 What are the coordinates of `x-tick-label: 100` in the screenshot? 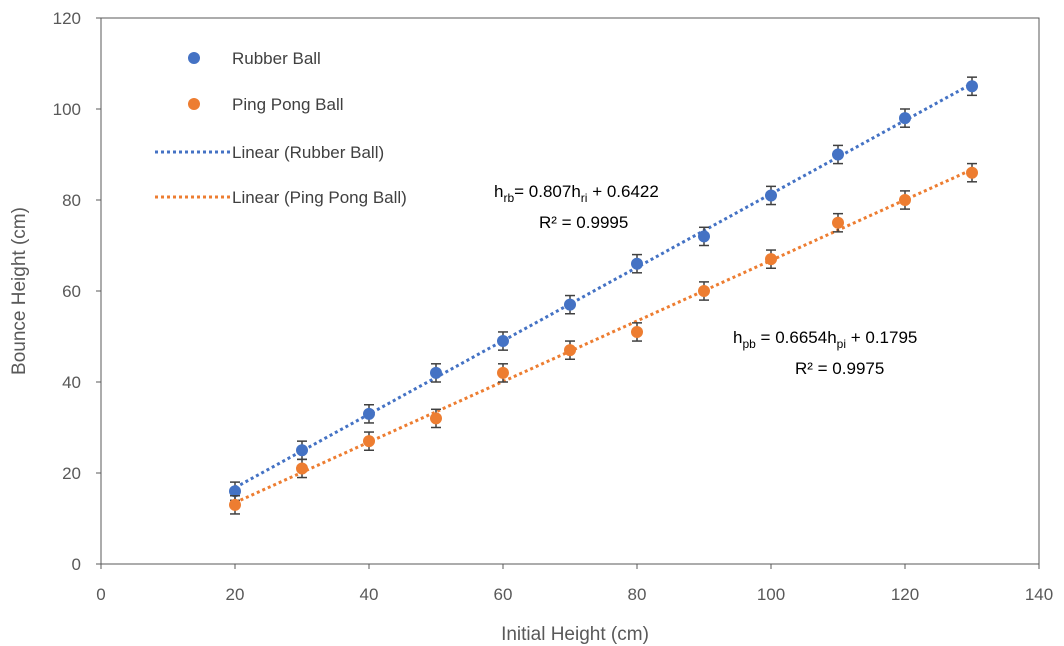 It's located at (771, 594).